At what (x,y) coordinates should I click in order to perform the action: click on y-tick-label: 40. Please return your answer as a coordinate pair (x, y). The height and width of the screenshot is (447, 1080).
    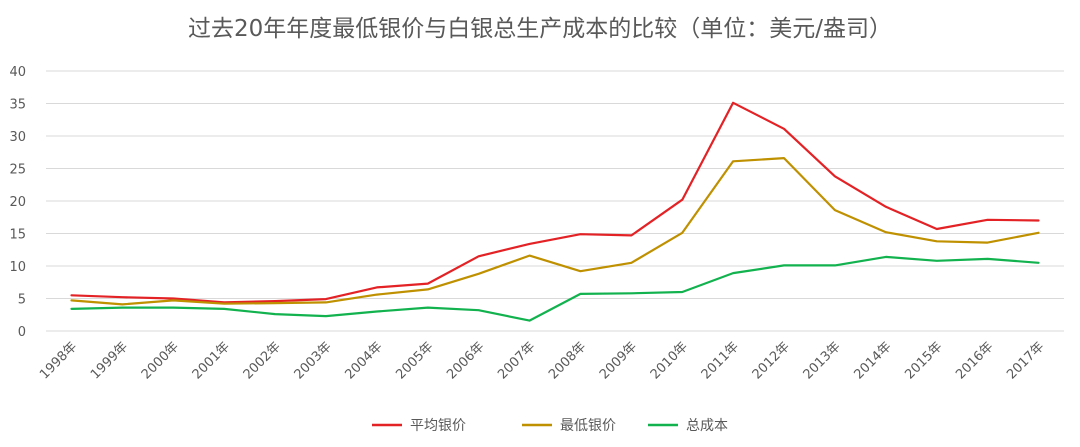
    Looking at the image, I should click on (17, 72).